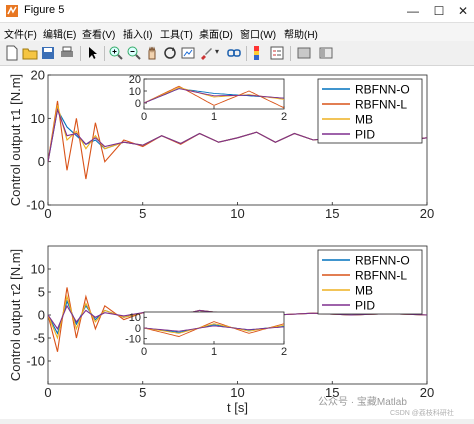 The image size is (474, 424). What do you see at coordinates (382, 90) in the screenshot?
I see `legend-1-label: RBFNN-O` at bounding box center [382, 90].